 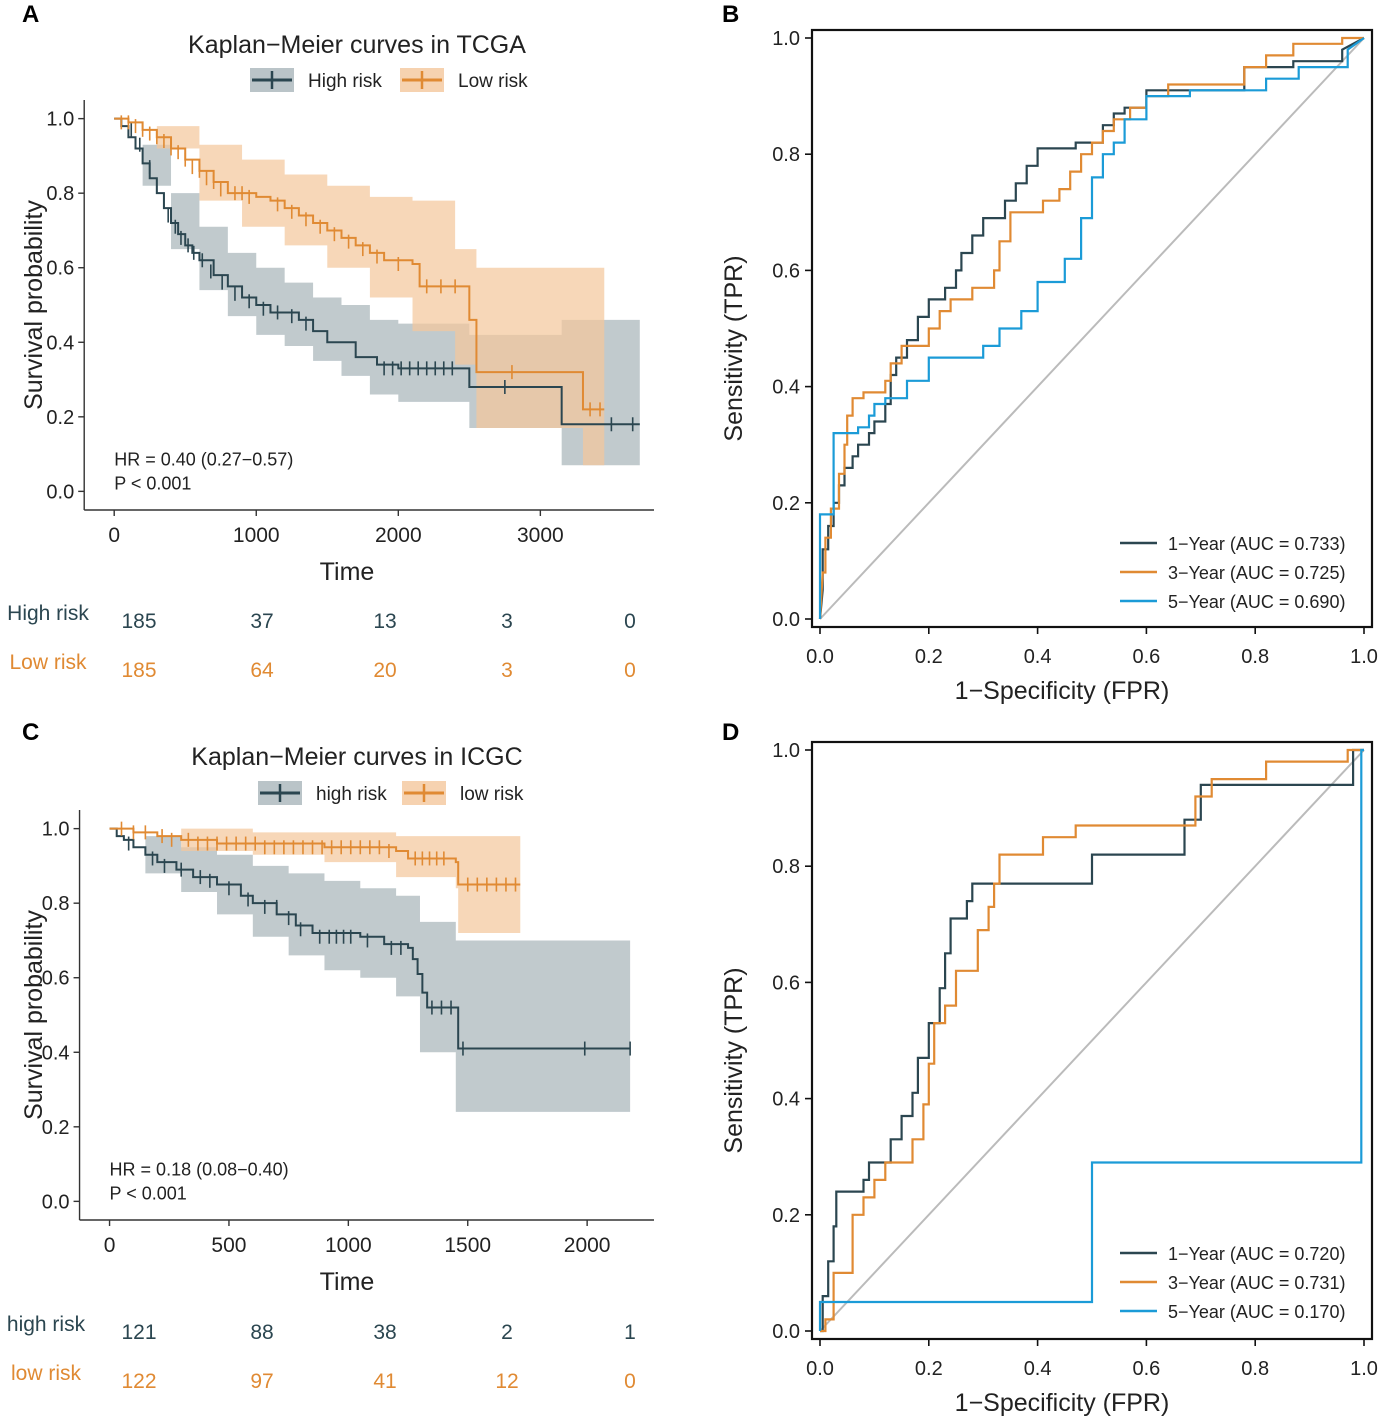 What do you see at coordinates (261, 1332) in the screenshot?
I see `risk-table-cell: 88` at bounding box center [261, 1332].